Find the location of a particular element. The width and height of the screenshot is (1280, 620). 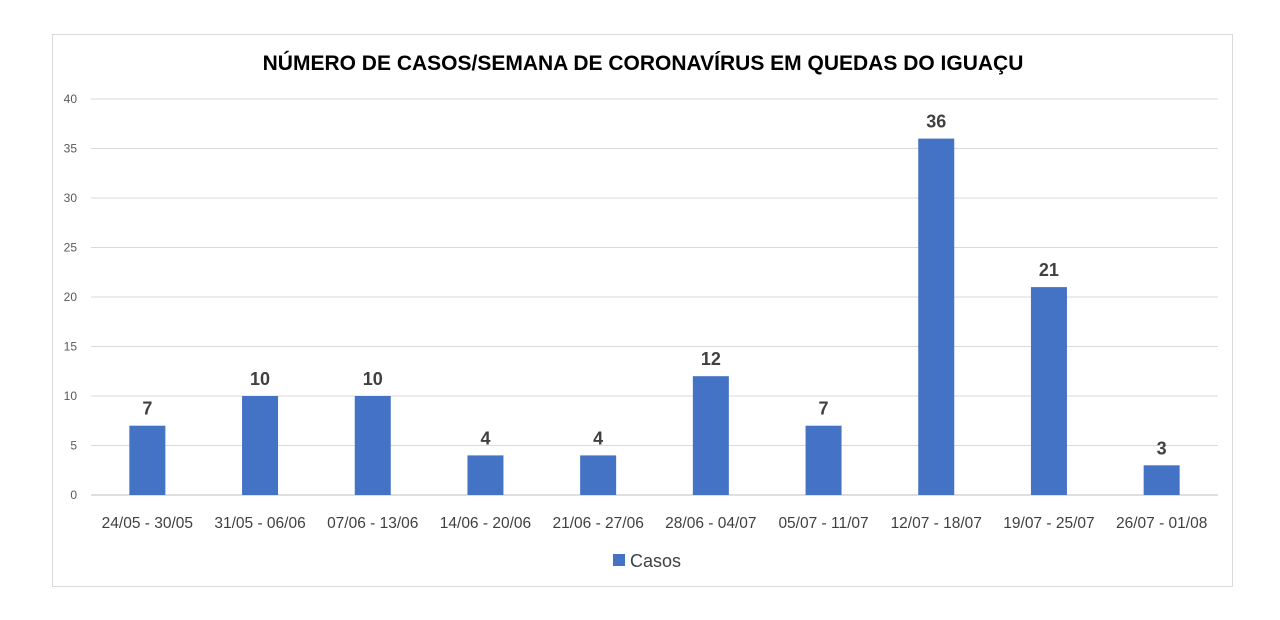

x-tick-label: 24/05 - 30/05 is located at coordinates (147, 523).